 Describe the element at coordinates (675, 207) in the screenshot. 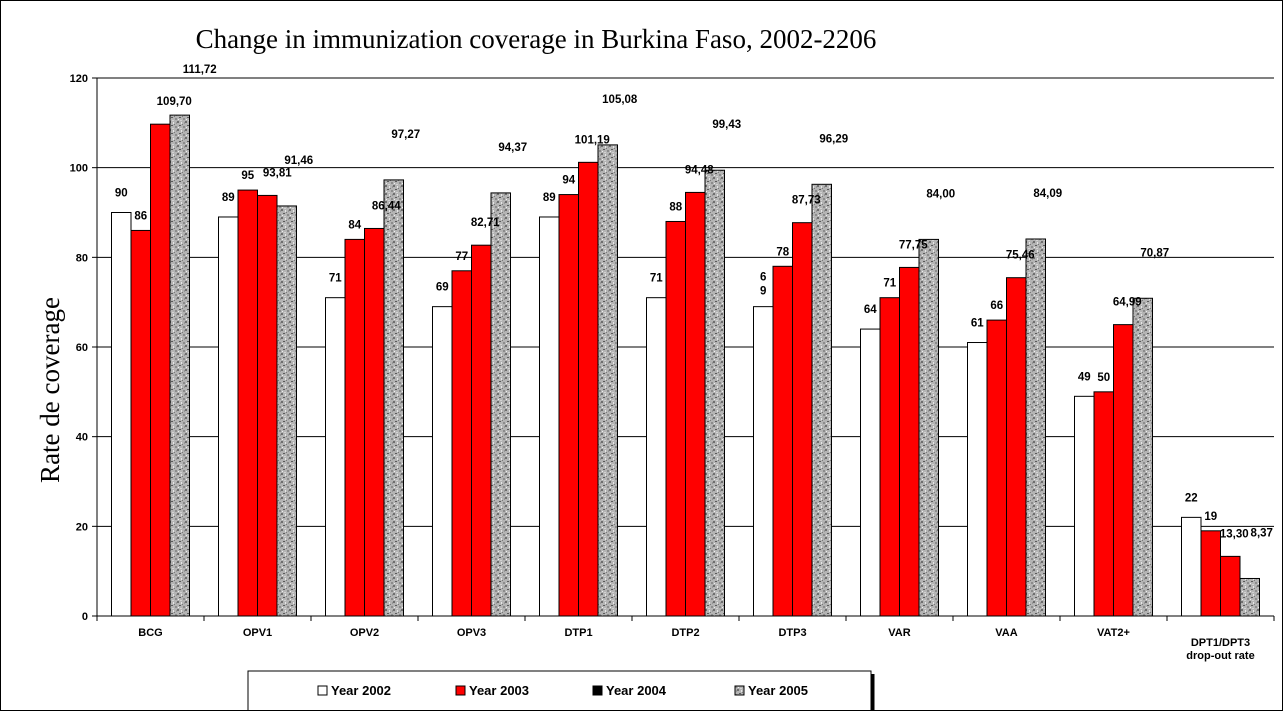

I see `data-label: 88` at that location.